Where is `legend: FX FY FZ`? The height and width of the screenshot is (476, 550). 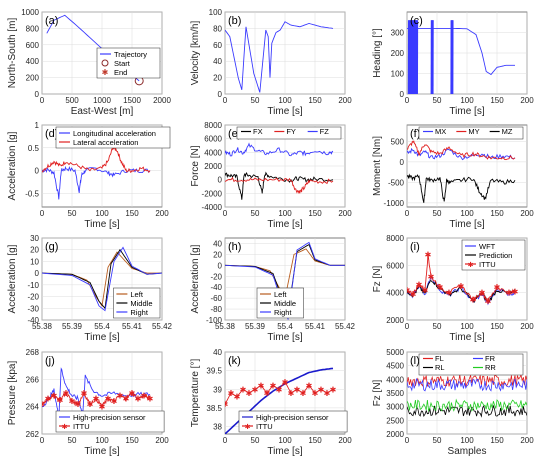
legend: FX FY FZ is located at coordinates (289, 133).